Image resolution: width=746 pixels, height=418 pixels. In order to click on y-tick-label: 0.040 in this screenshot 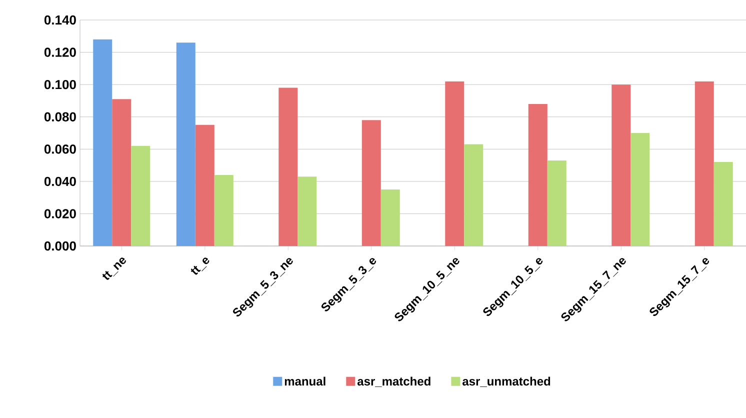, I will do `click(60, 181)`.